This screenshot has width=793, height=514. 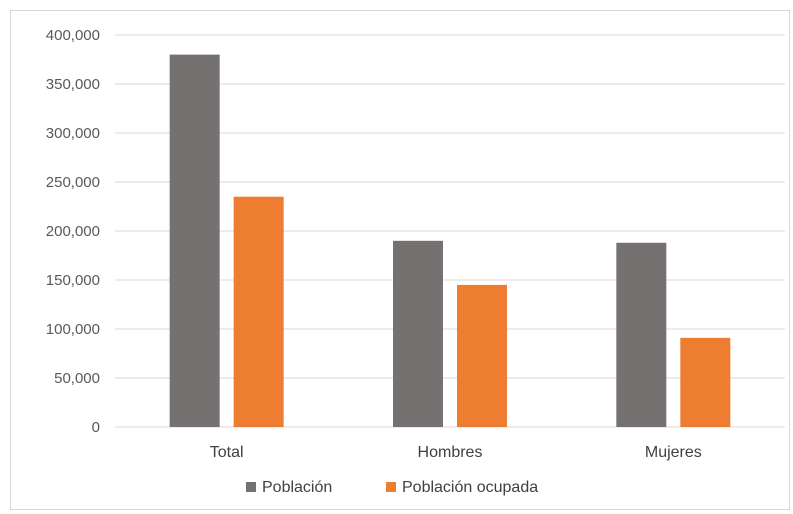 I want to click on bar-hombres-poblacion, so click(x=418, y=333).